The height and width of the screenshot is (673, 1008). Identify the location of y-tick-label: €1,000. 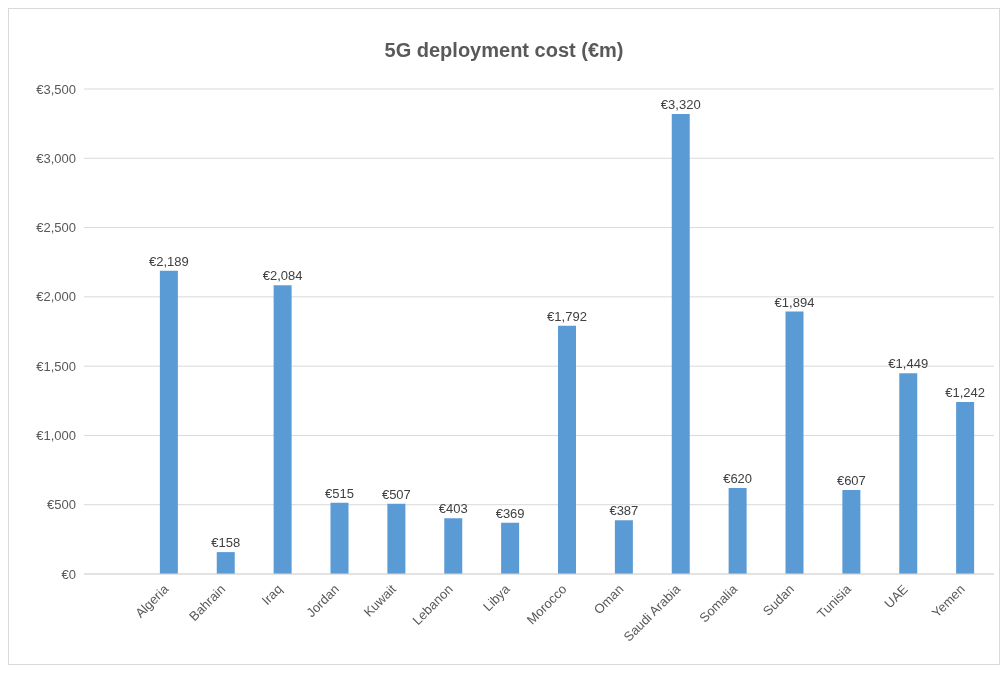
(56, 436).